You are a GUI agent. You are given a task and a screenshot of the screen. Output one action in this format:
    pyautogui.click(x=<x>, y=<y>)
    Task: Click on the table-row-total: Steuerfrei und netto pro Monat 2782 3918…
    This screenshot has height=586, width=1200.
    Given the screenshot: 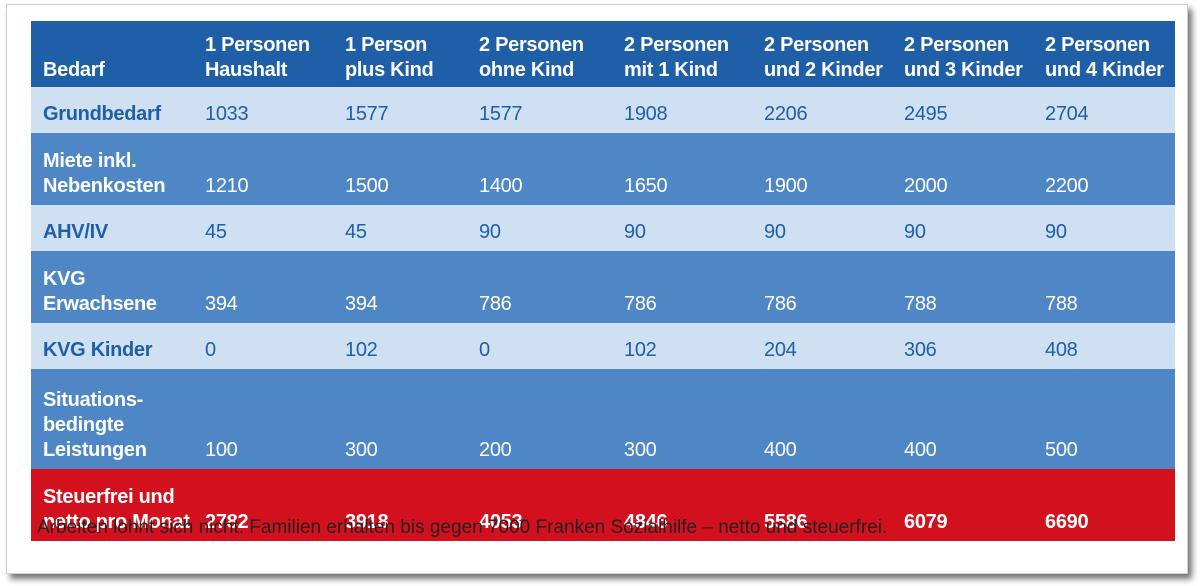 What is the action you would take?
    pyautogui.click(x=603, y=505)
    